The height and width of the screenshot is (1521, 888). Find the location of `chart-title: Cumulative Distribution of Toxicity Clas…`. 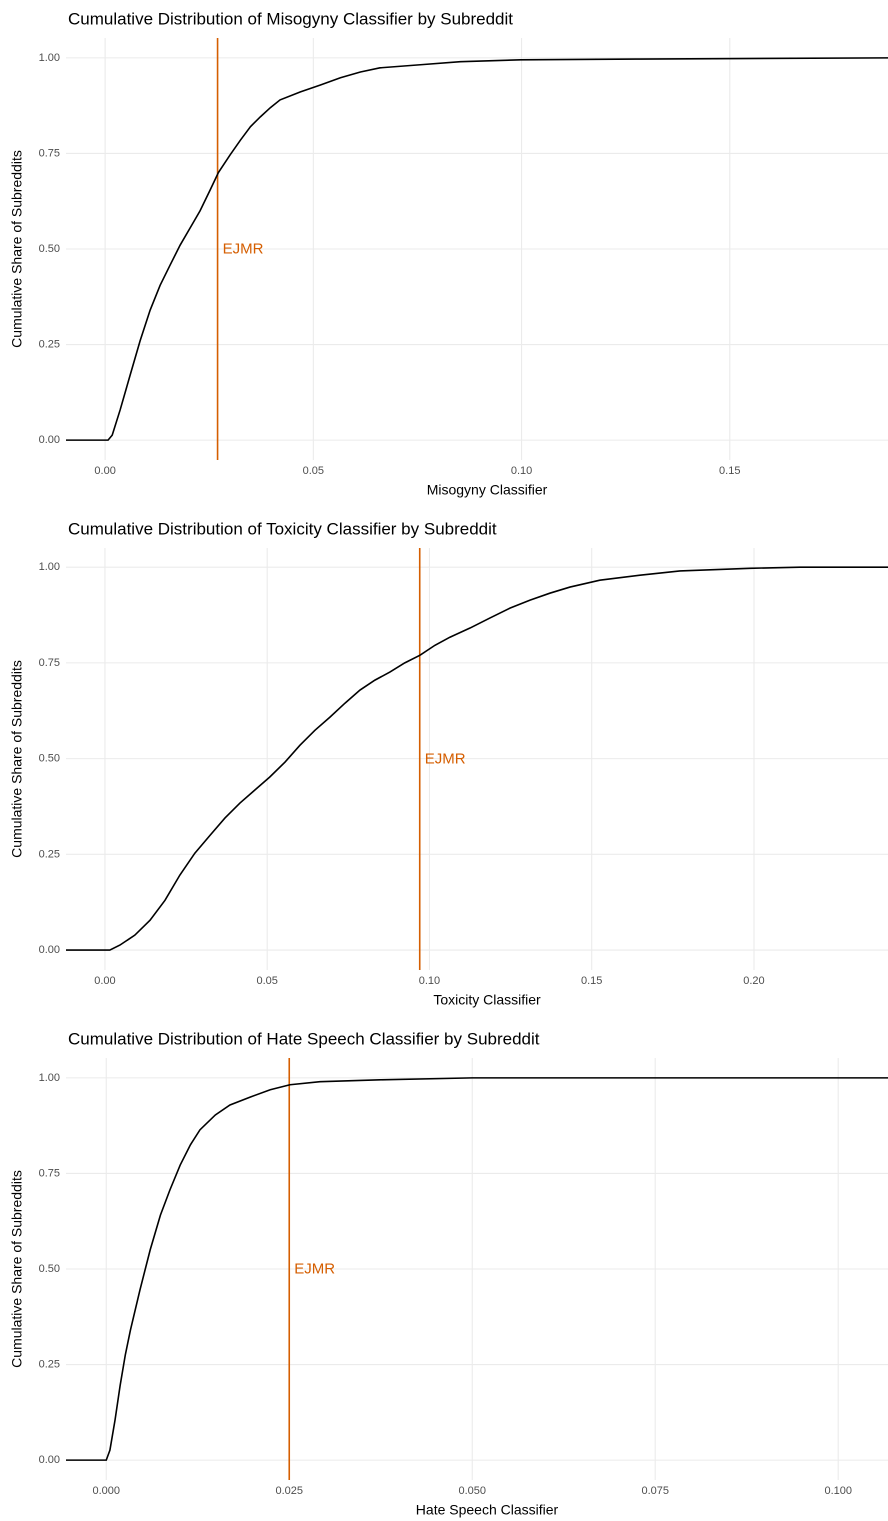

chart-title: Cumulative Distribution of Toxicity Clas… is located at coordinates (282, 528).